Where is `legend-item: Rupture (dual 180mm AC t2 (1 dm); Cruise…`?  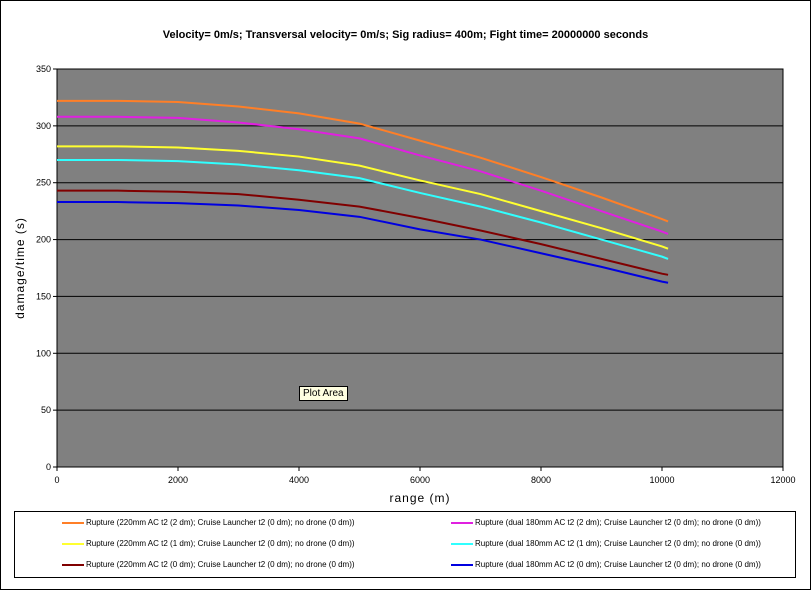
legend-item: Rupture (dual 180mm AC t2 (1 dm); Cruise… is located at coordinates (606, 543).